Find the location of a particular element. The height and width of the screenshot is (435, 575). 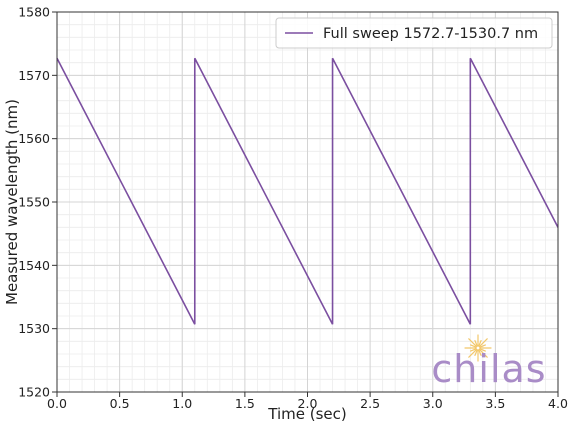

y-axis-label: Measured wavelength (nm) is located at coordinates (12, 202).